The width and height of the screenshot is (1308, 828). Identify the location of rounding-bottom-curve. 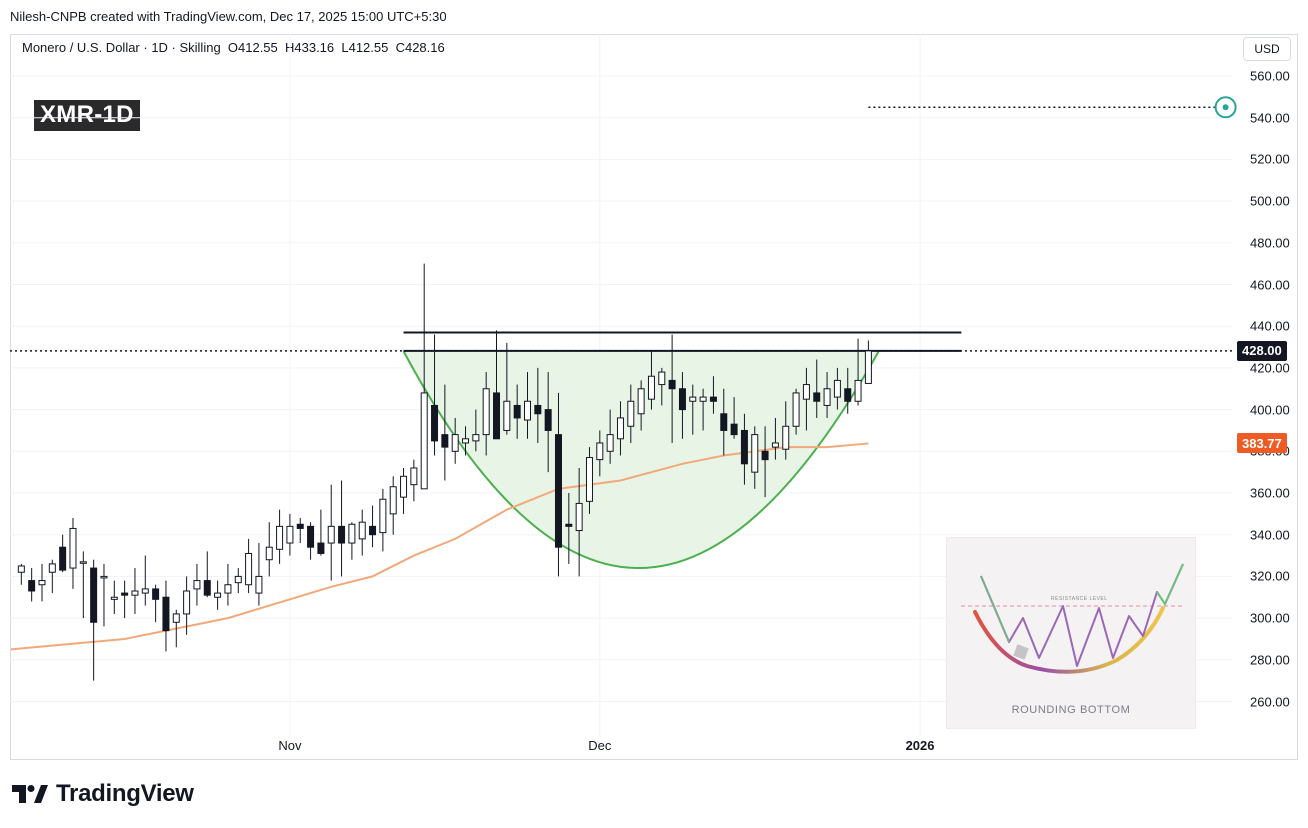
(641, 459).